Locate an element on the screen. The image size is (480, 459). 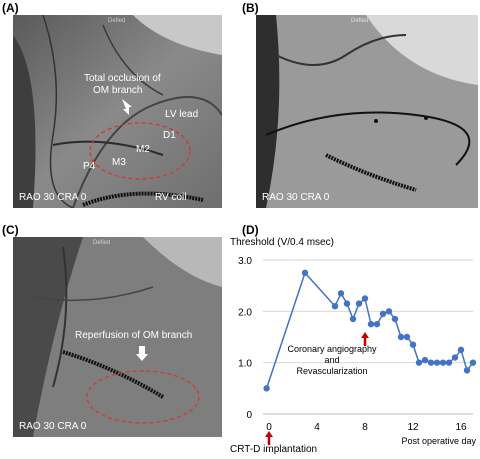
d1-label: D1 is located at coordinates (169, 135).